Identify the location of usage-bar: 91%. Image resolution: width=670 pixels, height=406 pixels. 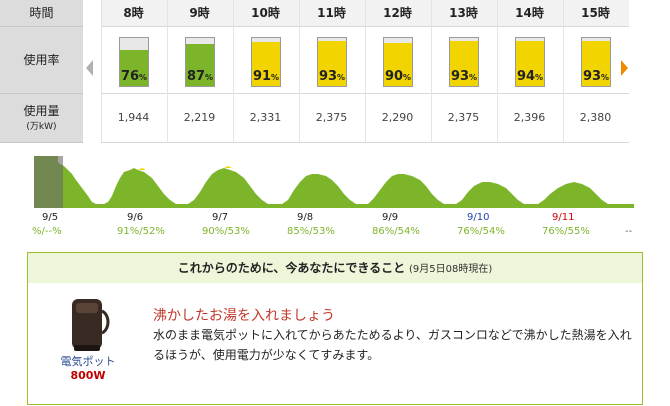
(266, 62).